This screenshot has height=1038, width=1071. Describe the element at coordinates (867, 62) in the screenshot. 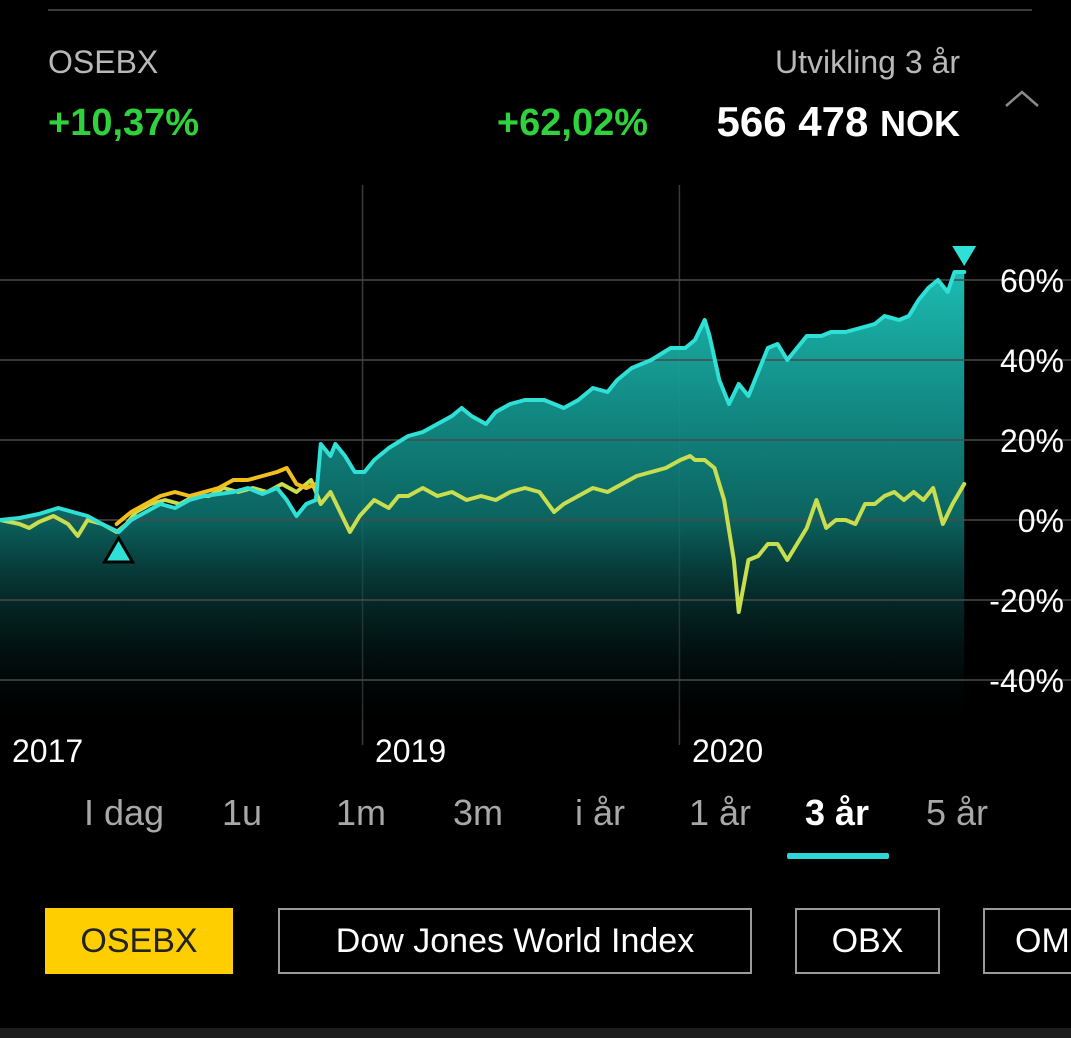

I see `period-label: Utvikling 3 år` at that location.